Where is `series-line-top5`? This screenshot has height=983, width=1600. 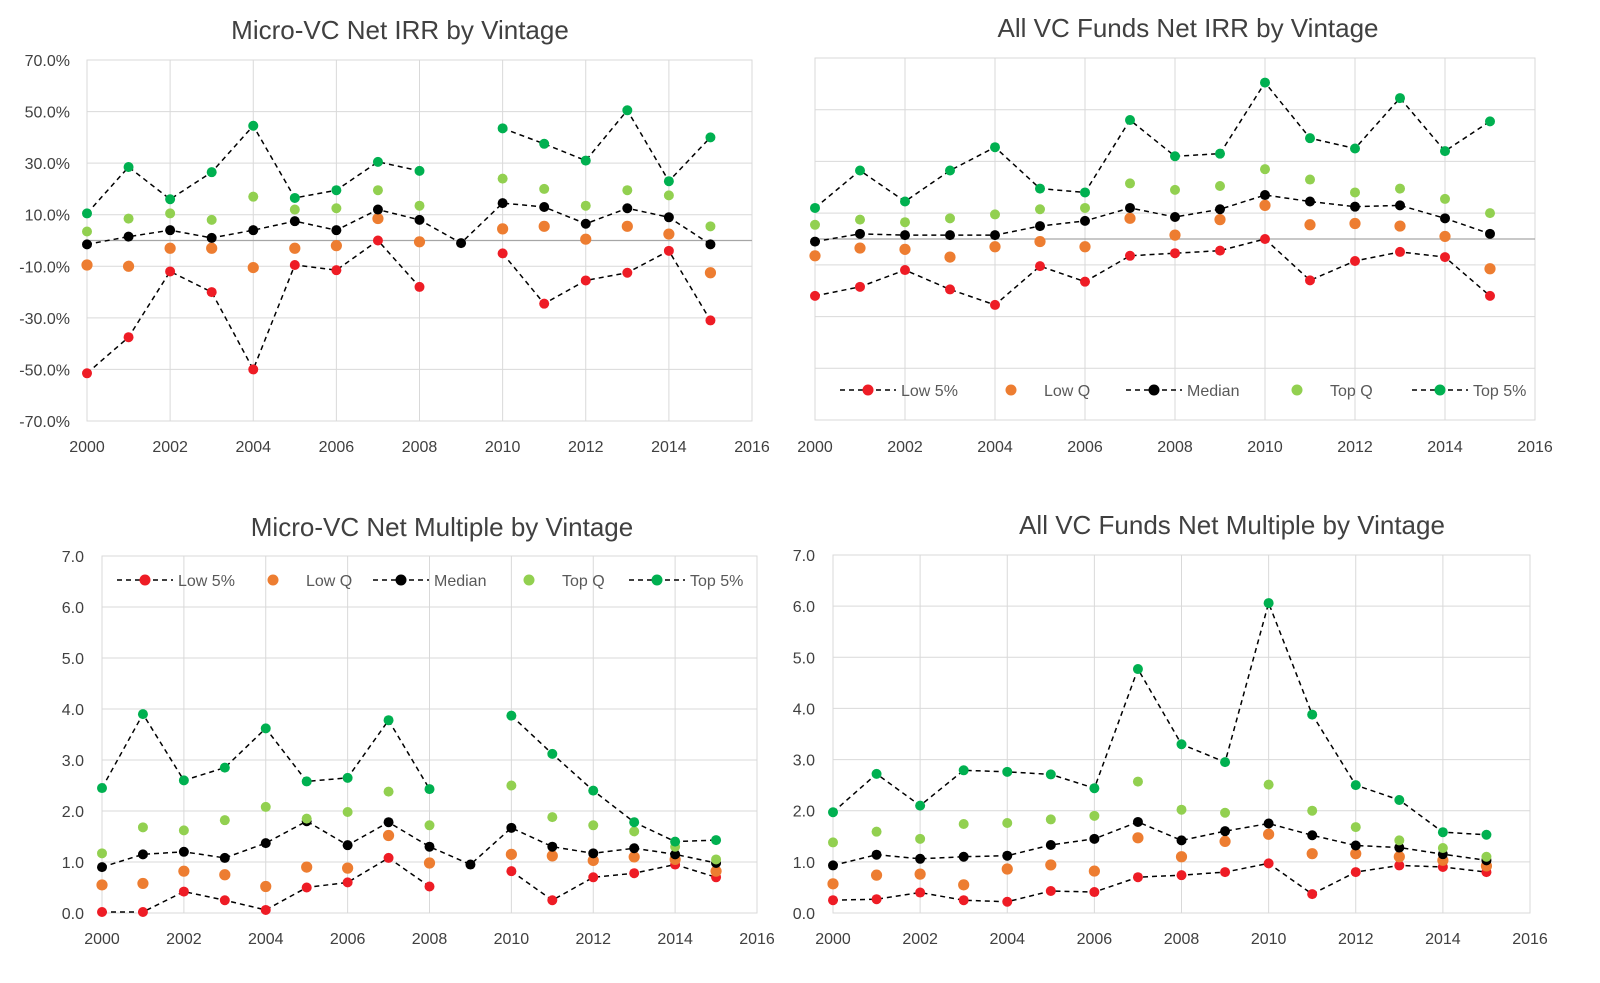 series-line-top5 is located at coordinates (606, 145).